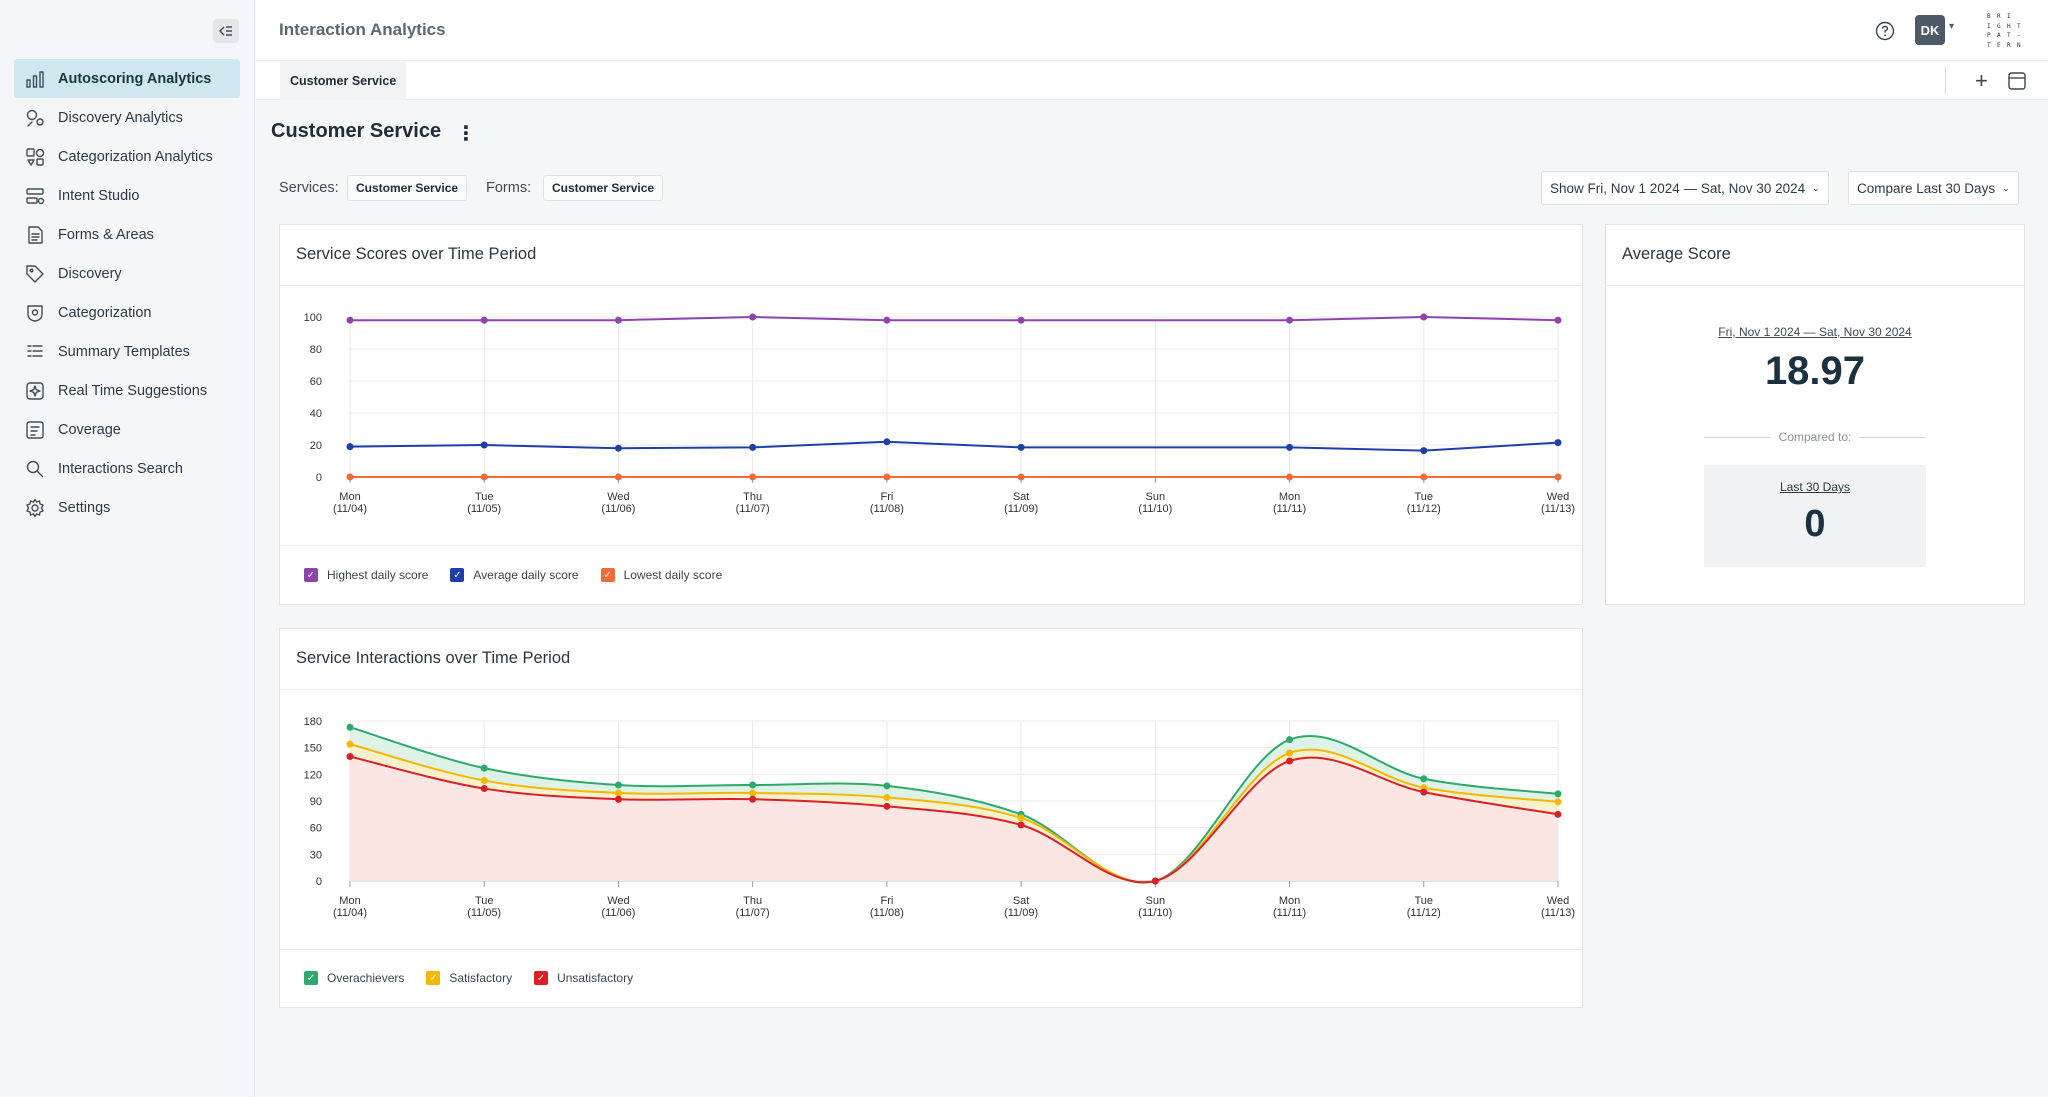  Describe the element at coordinates (1156, 901) in the screenshot. I see `x-tick-day: Sun` at that location.